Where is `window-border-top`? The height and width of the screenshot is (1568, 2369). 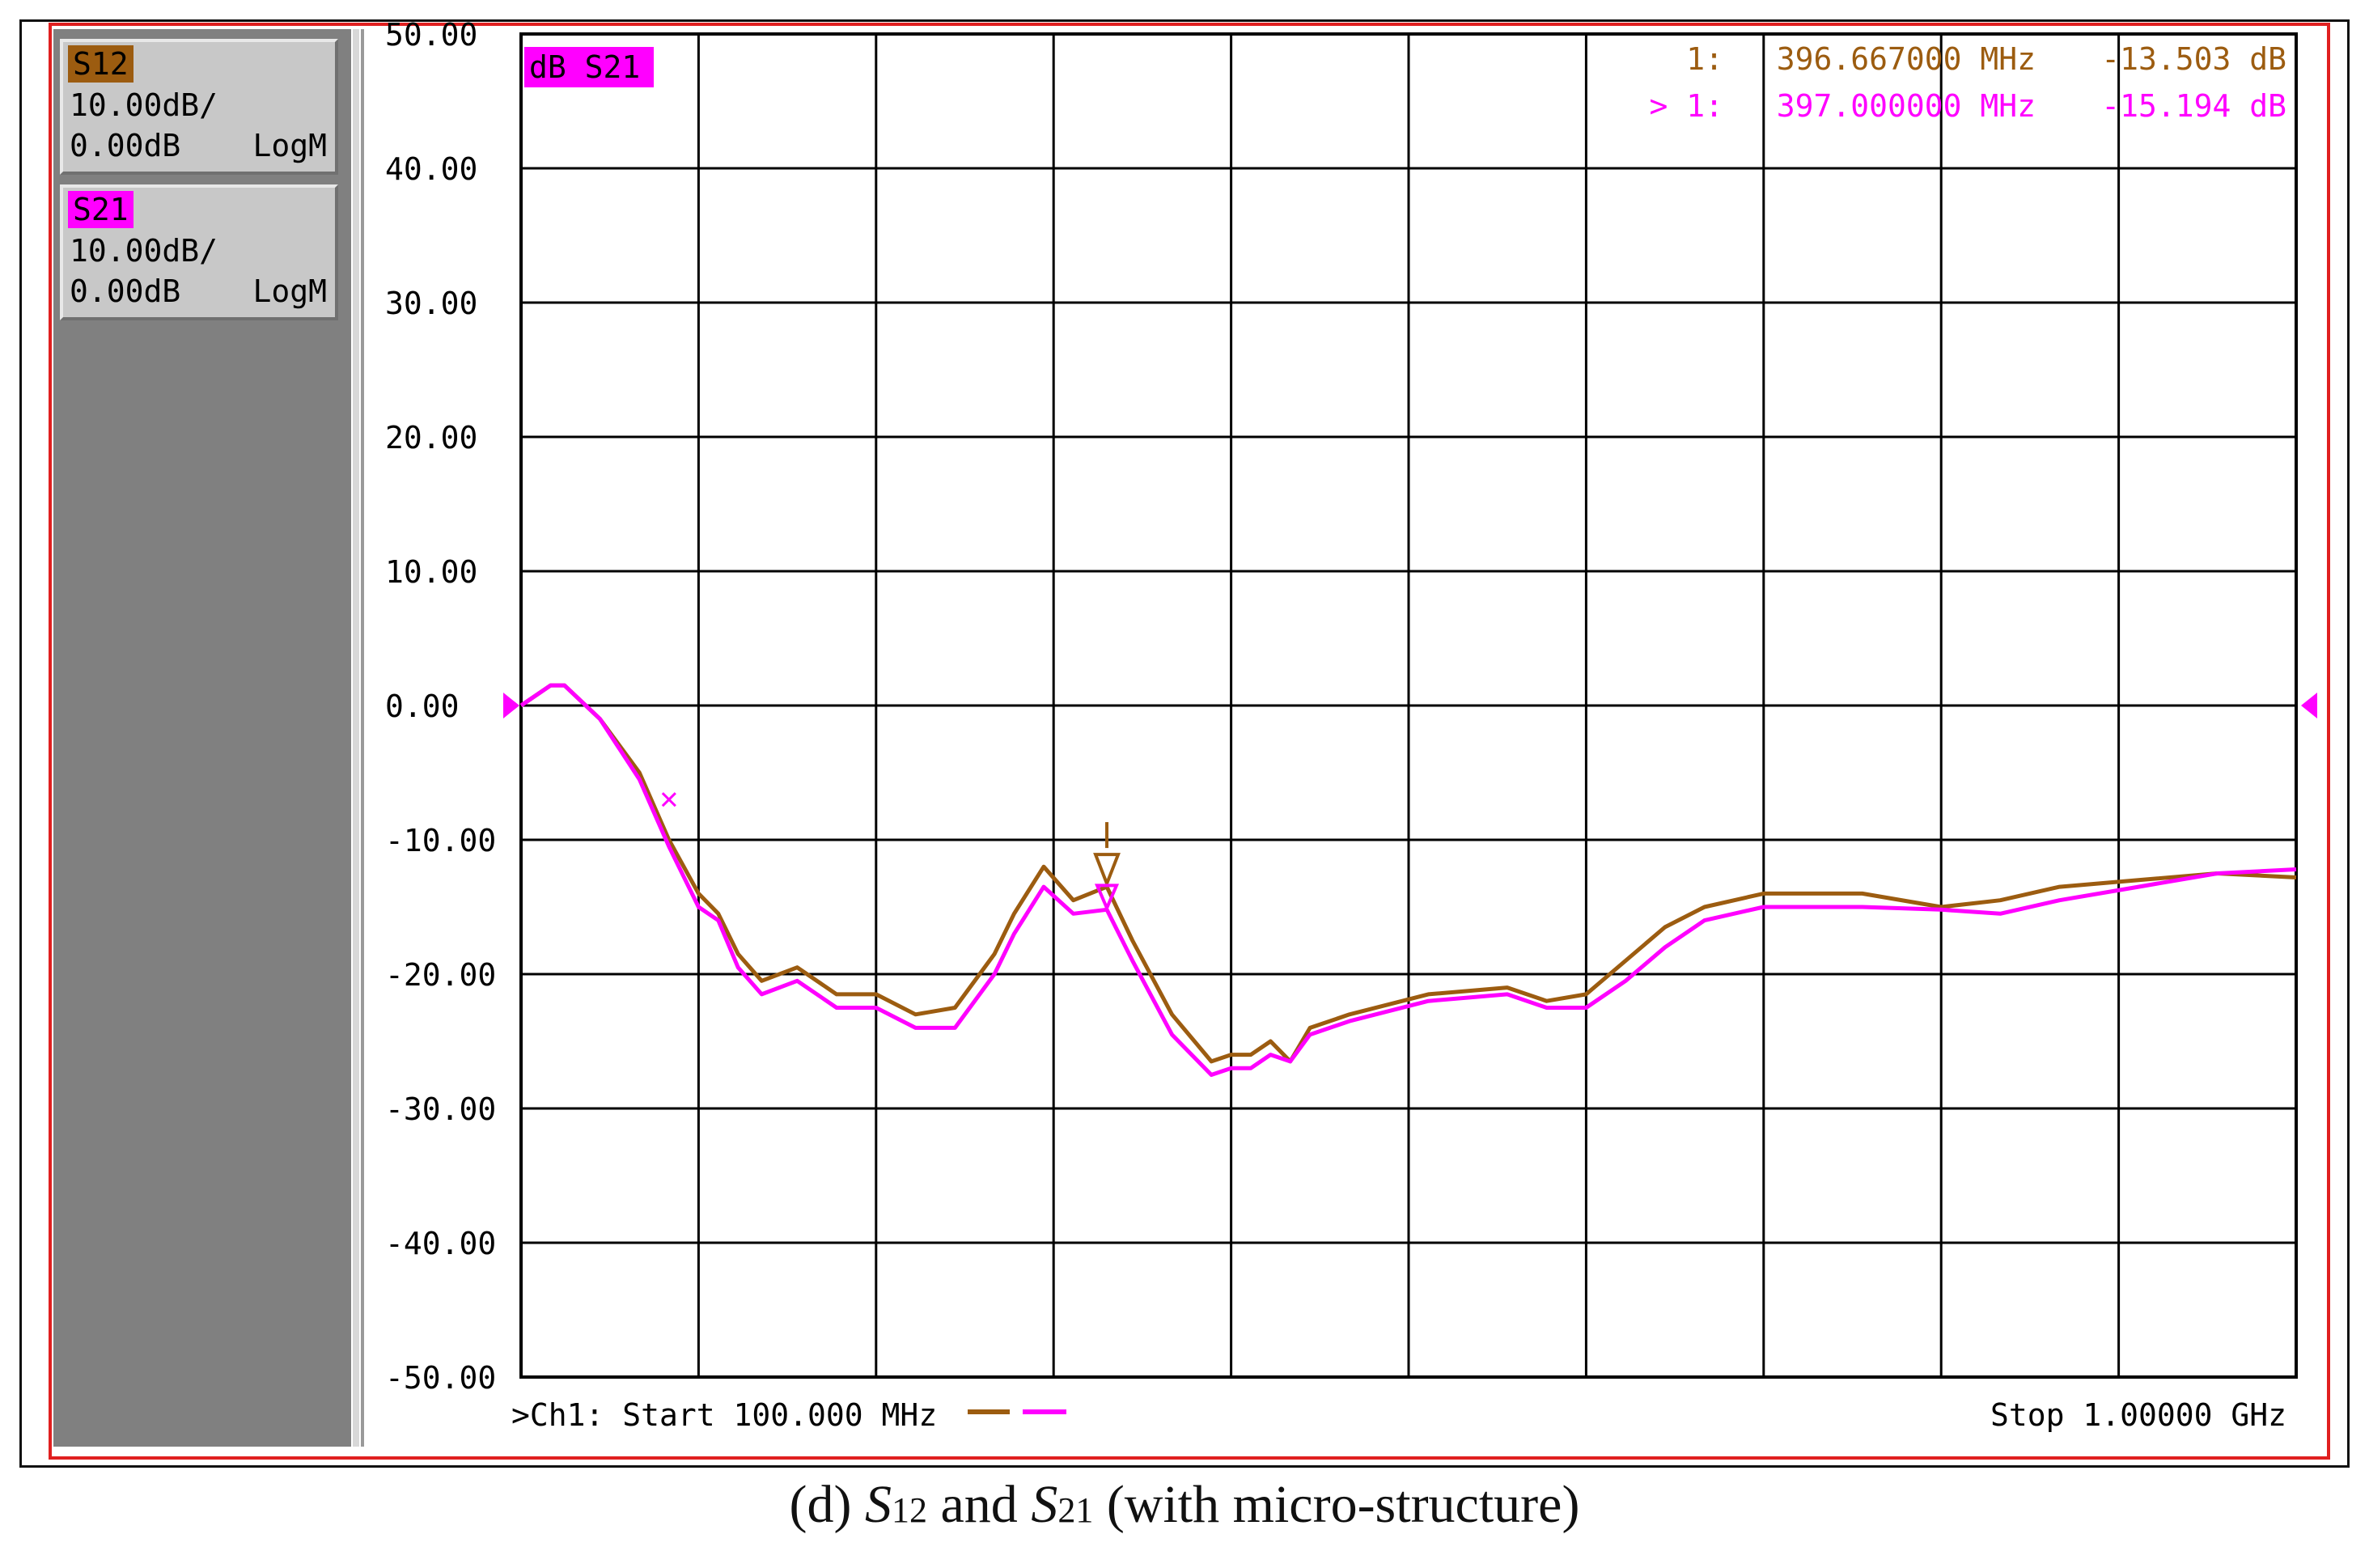 window-border-top is located at coordinates (1189, 25).